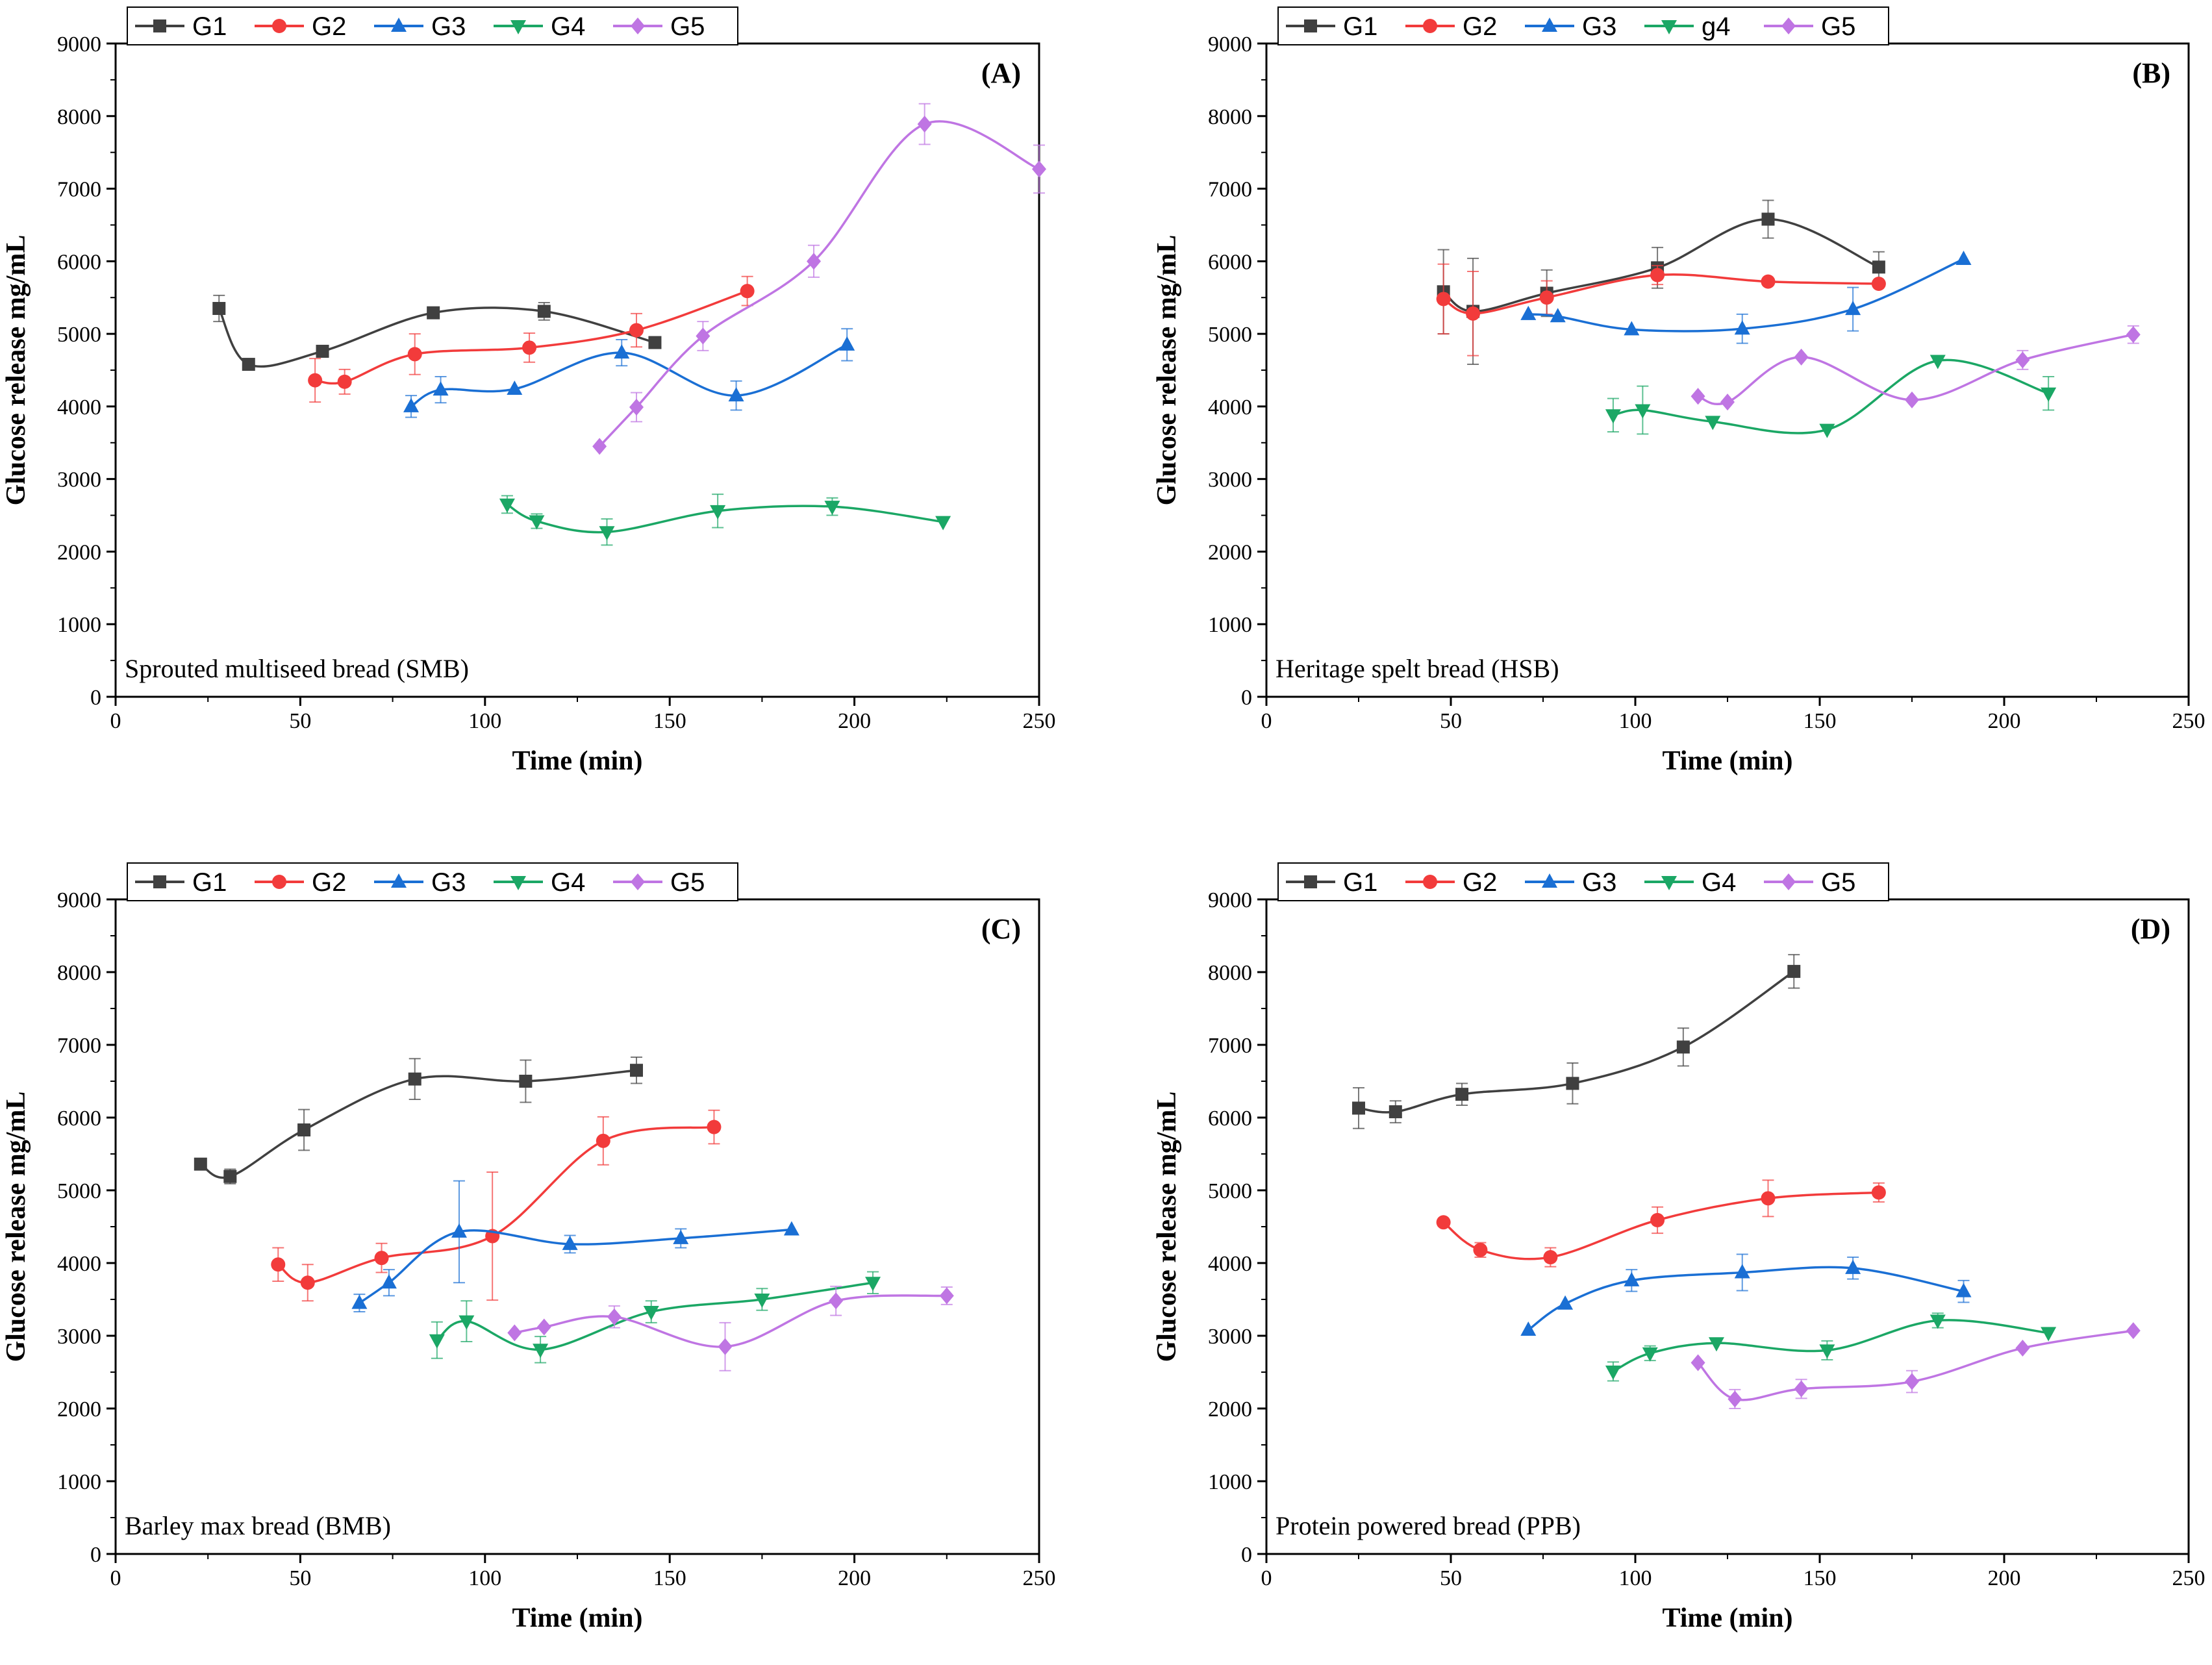 The width and height of the screenshot is (2212, 1665). What do you see at coordinates (1838, 27) in the screenshot?
I see `legend-label: G5` at bounding box center [1838, 27].